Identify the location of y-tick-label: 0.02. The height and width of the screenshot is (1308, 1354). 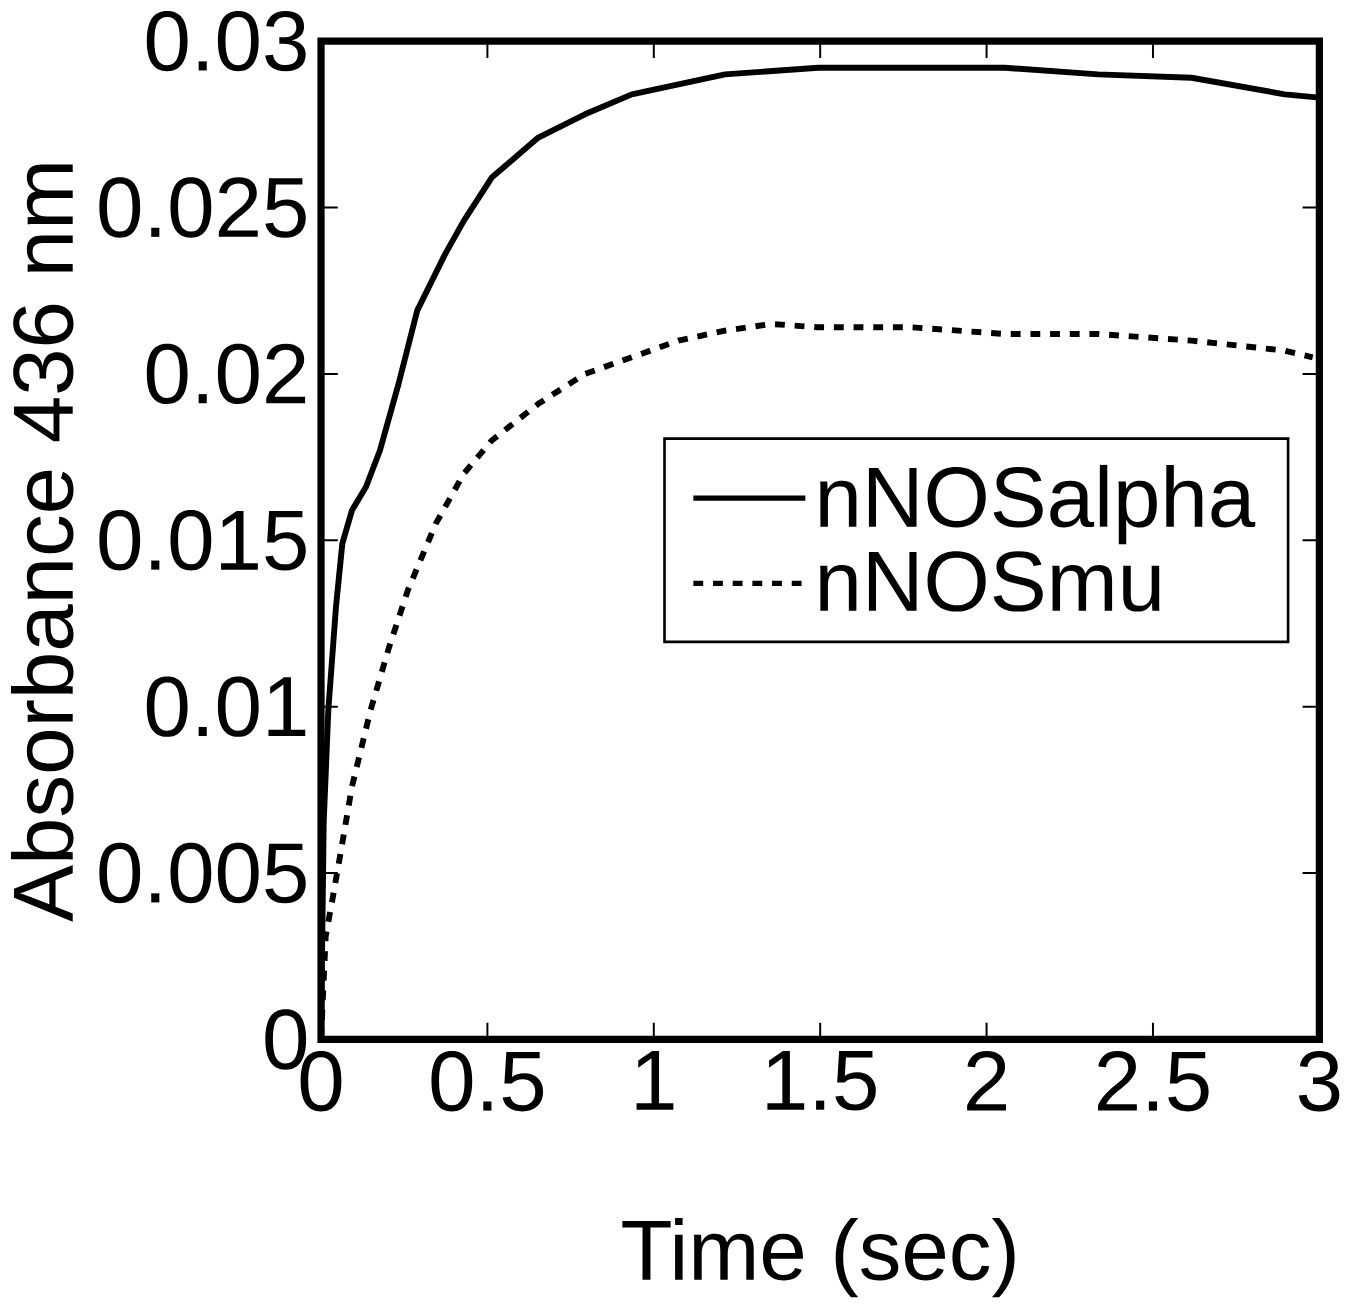
(226, 373).